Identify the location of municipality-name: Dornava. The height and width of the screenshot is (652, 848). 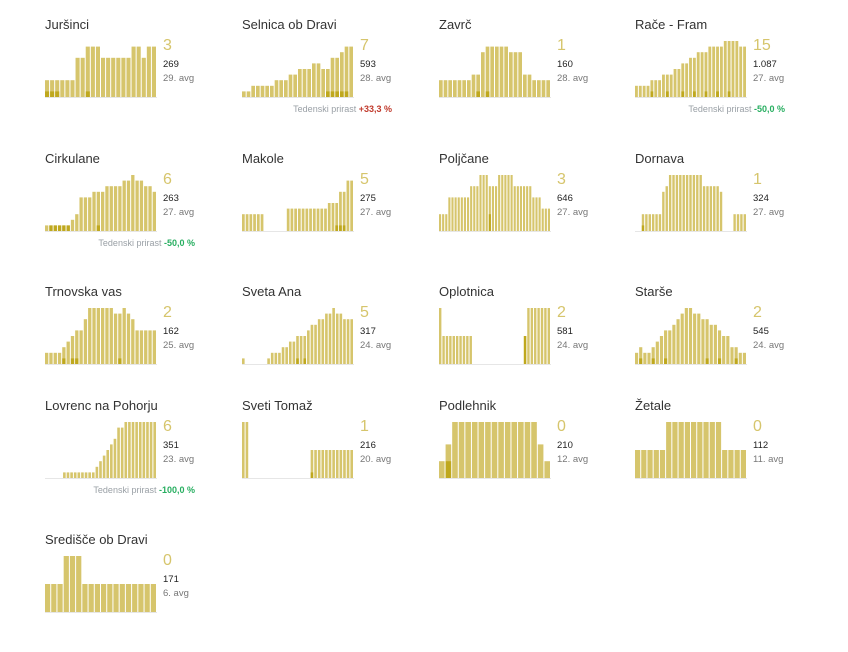
(660, 158).